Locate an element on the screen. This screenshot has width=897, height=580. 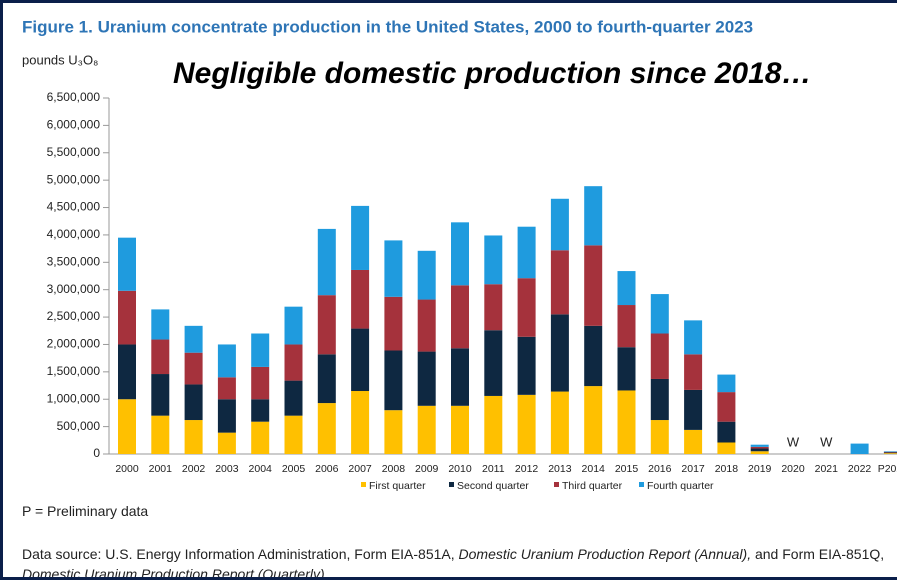
y-axis-label: pounds U₃O₈ is located at coordinates (60, 59).